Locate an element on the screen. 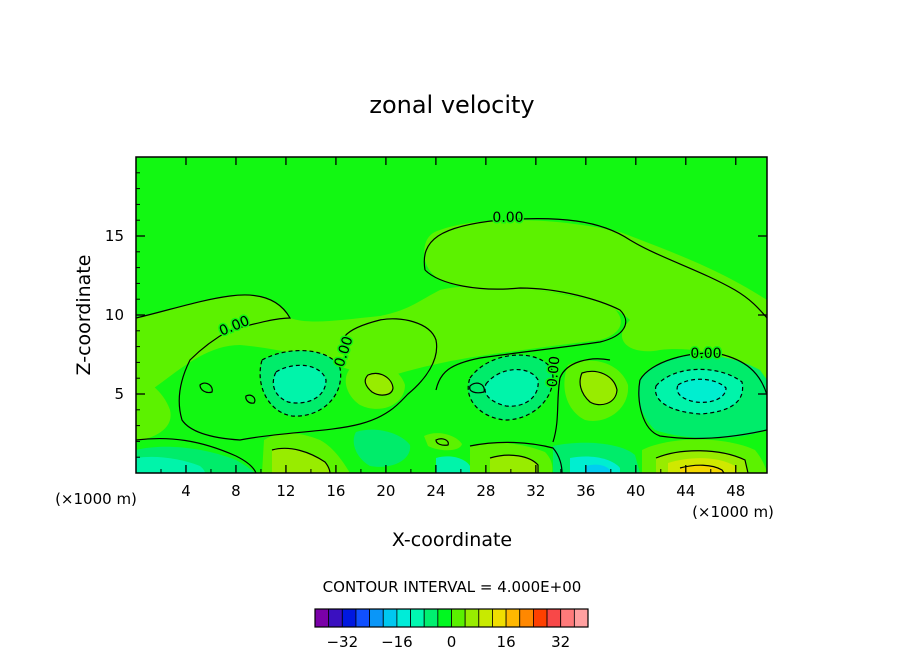 The width and height of the screenshot is (904, 654). zero-contour-mid-right is located at coordinates (581, 400).